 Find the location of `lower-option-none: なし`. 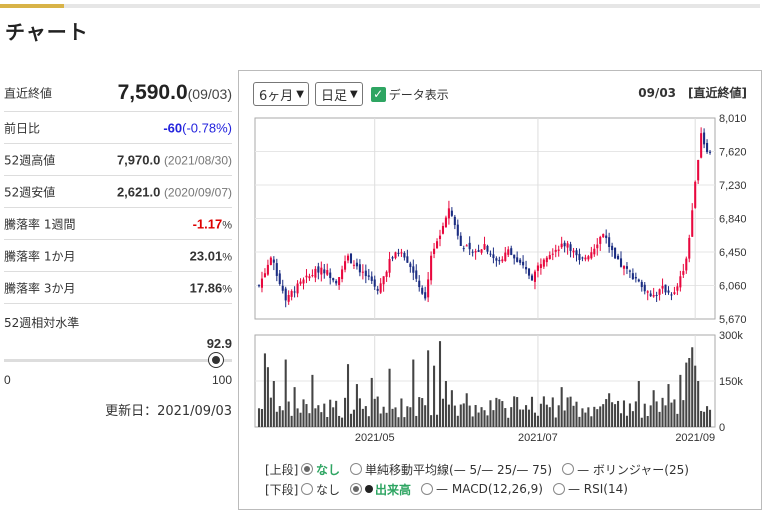

lower-option-none: なし is located at coordinates (320, 489).